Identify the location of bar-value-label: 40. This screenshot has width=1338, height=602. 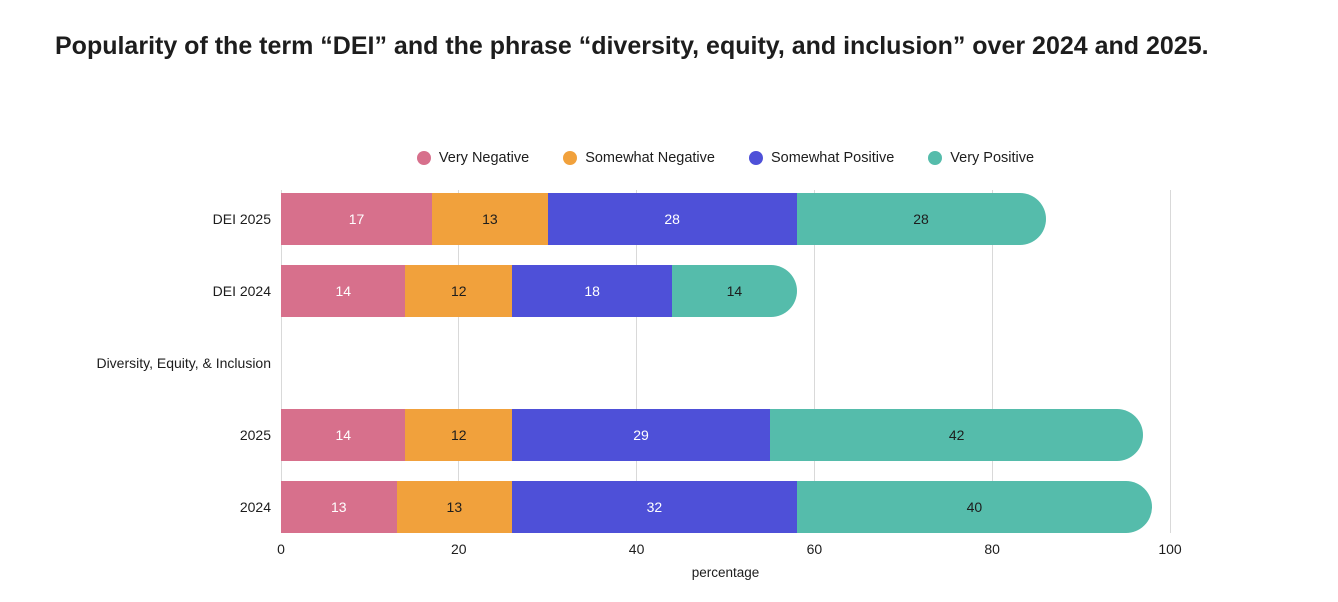
(974, 507).